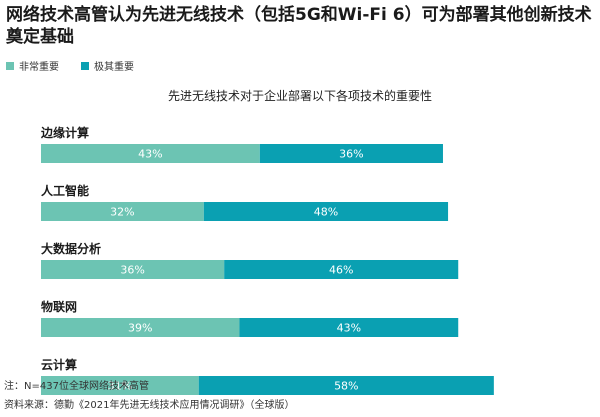 The width and height of the screenshot is (600, 417). Describe the element at coordinates (10, 65) in the screenshot. I see `legend-swatch-very-important` at that location.